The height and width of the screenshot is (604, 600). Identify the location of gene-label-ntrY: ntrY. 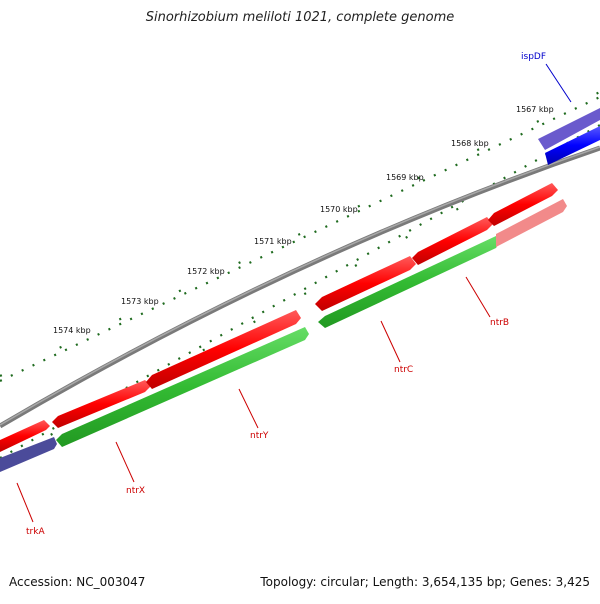
(259, 436).